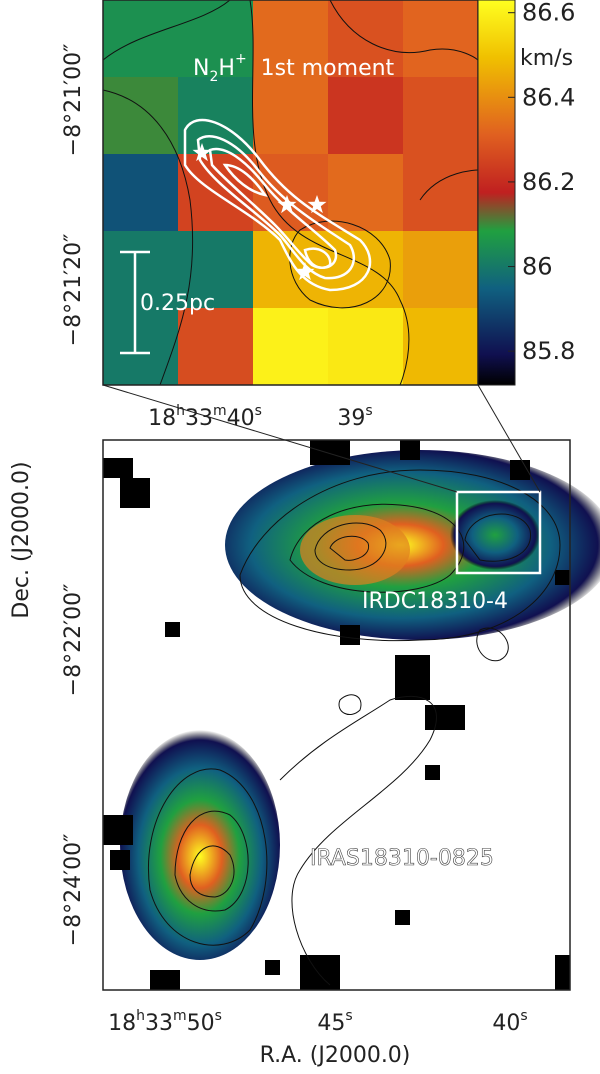 Image resolution: width=600 pixels, height=1074 pixels. Describe the element at coordinates (177, 303) in the screenshot. I see `scale-bar-label: 0.25pc` at that location.